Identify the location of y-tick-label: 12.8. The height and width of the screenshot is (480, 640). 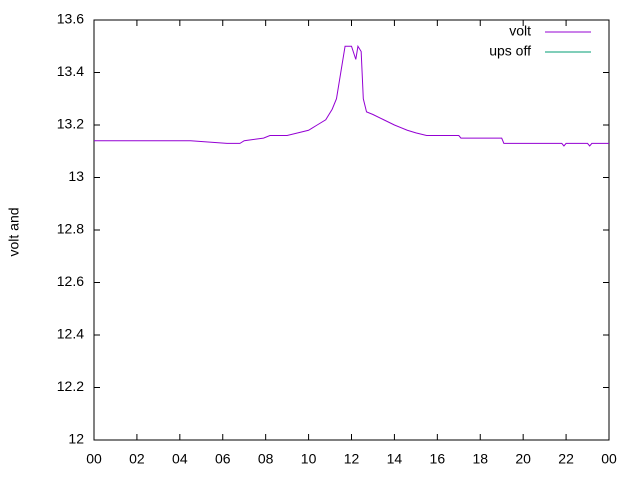
(70, 229).